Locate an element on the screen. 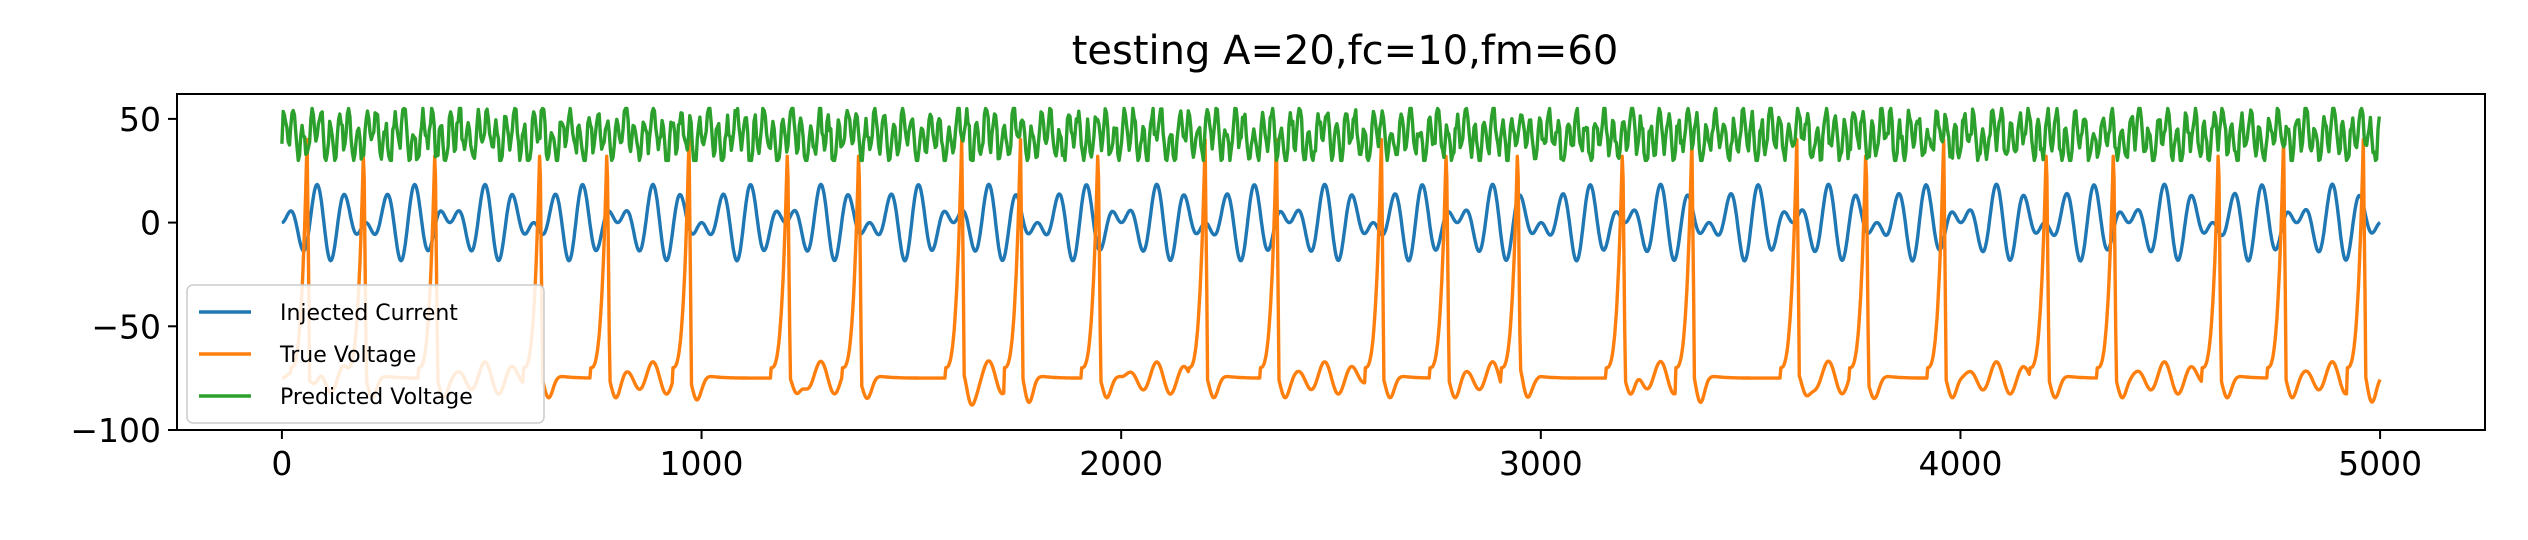 The height and width of the screenshot is (540, 2528). y-axis: −100 −50 0 50 is located at coordinates (123, 275).